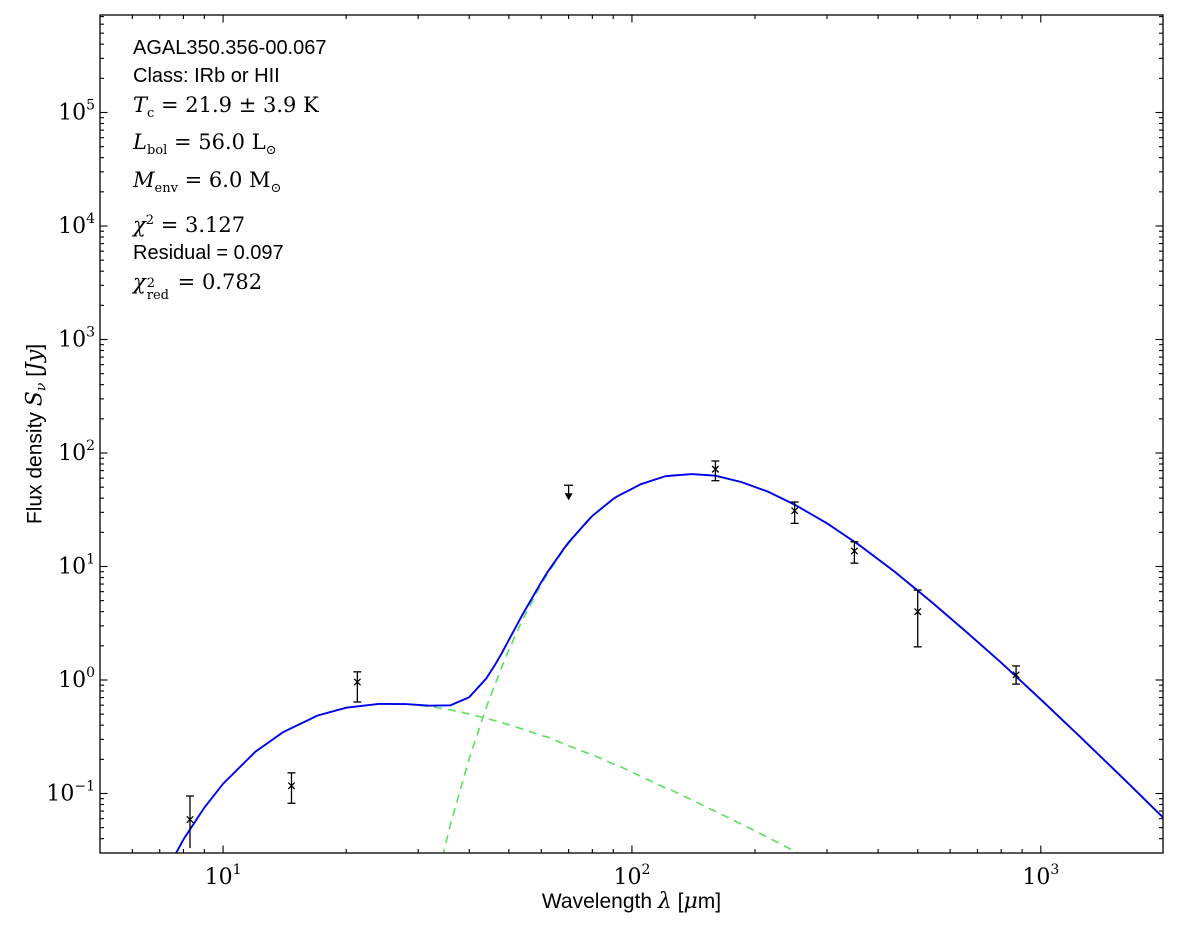  What do you see at coordinates (209, 142) in the screenshot?
I see `lbol-value: = 56.0` at bounding box center [209, 142].